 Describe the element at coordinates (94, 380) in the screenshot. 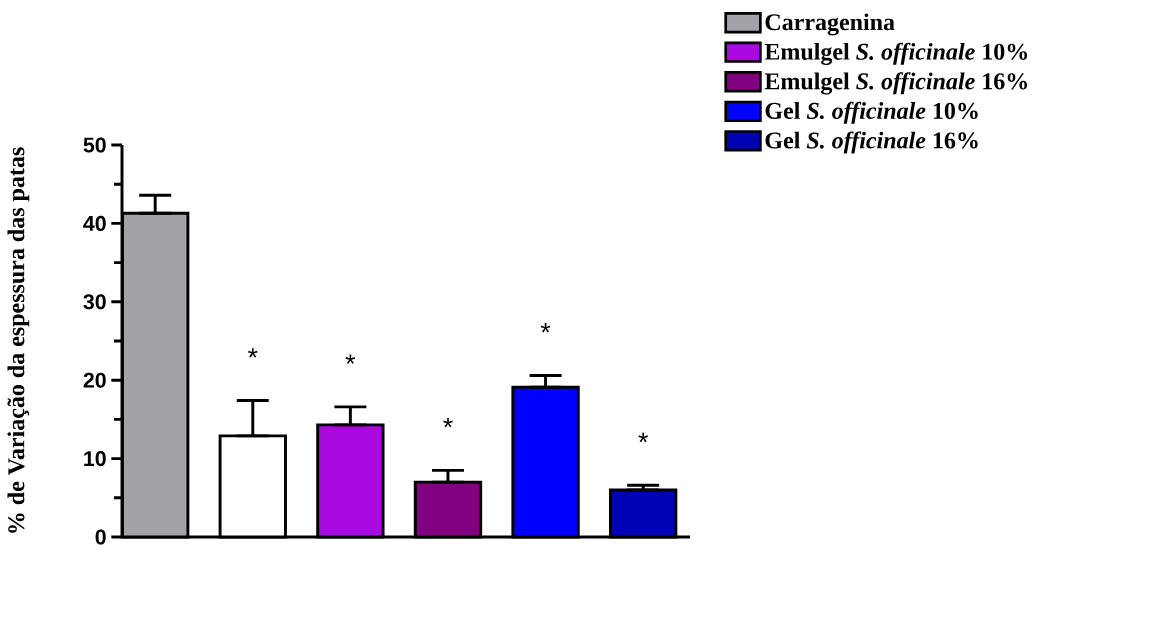

I see `y-tick-label: 20` at that location.